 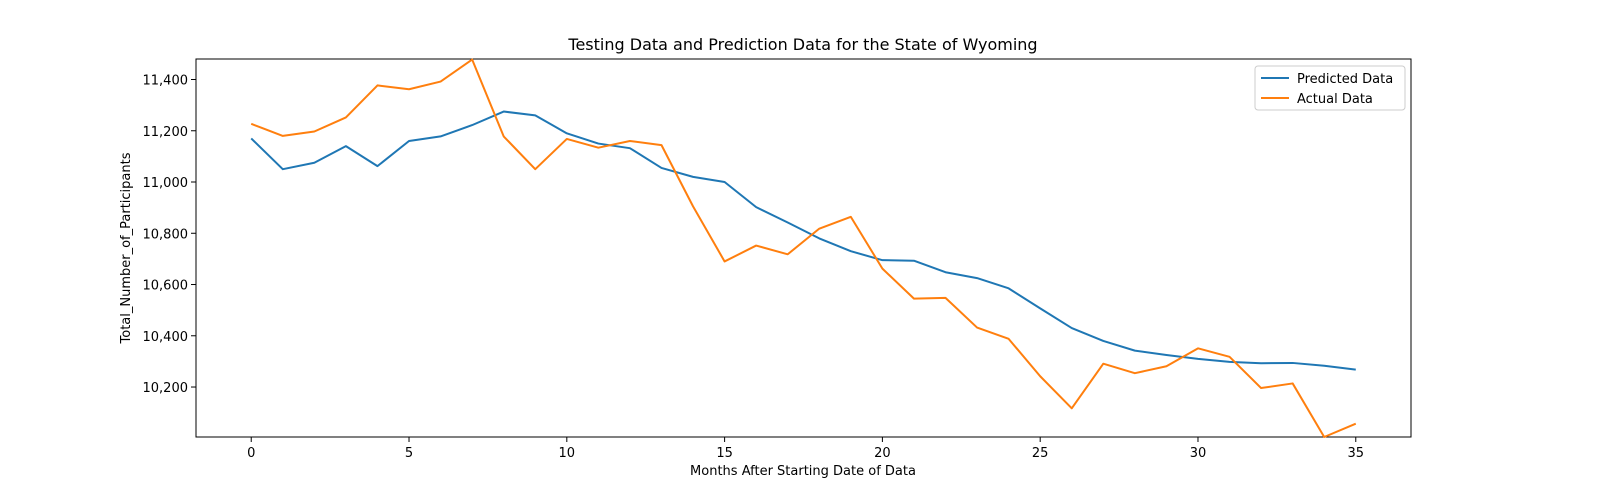 I want to click on x-axis: 0 5 10 15 20 25 30 35, so click(x=805, y=449).